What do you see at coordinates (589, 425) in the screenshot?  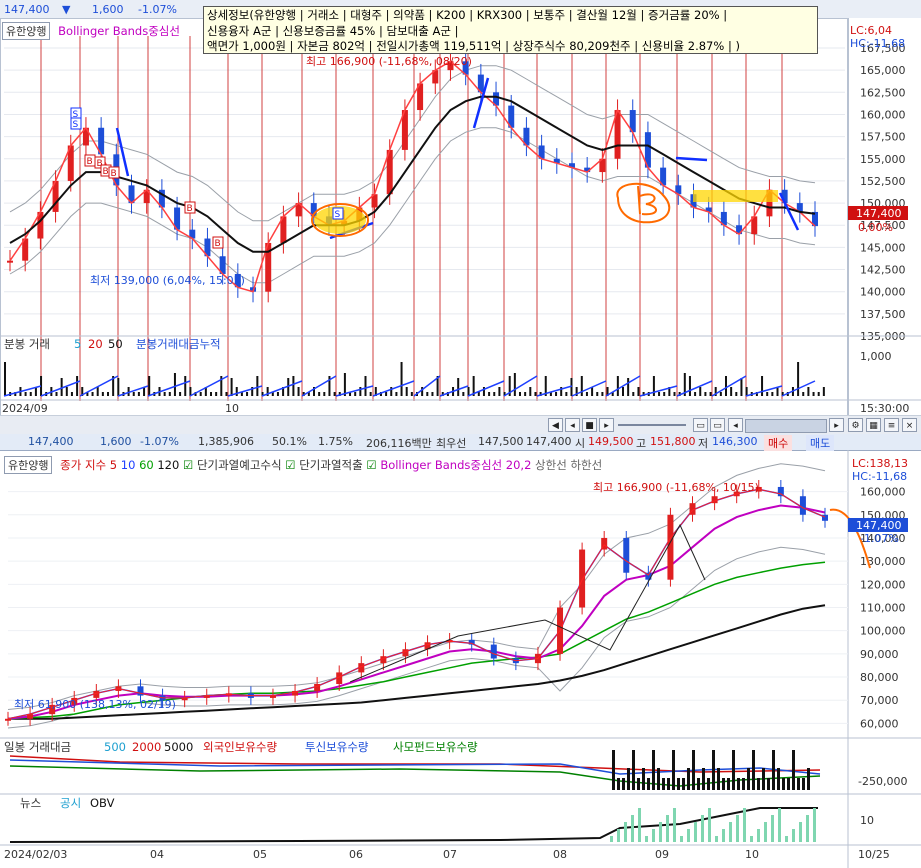 I see `stop-button: ■` at bounding box center [589, 425].